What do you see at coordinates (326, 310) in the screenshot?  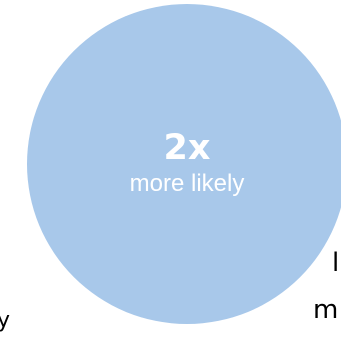 I see `cropped-text-right-bottom: m` at bounding box center [326, 310].